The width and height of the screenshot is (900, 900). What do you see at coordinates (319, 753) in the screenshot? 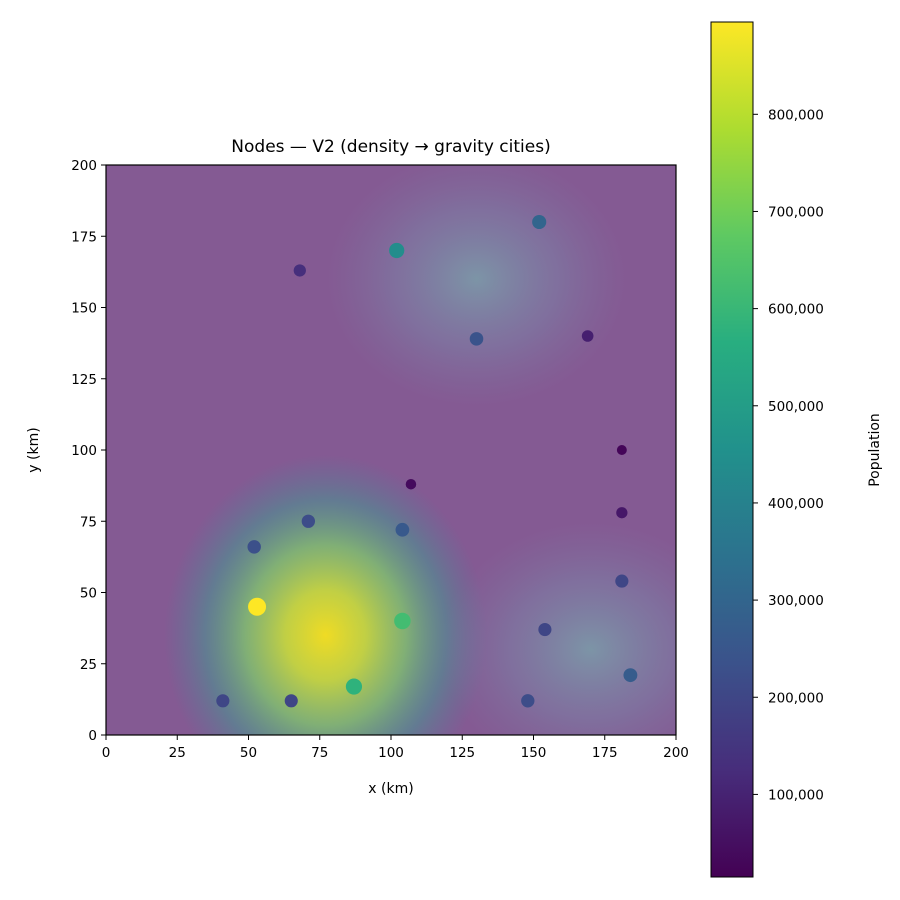
I see `x-tick-label: 75` at bounding box center [319, 753].